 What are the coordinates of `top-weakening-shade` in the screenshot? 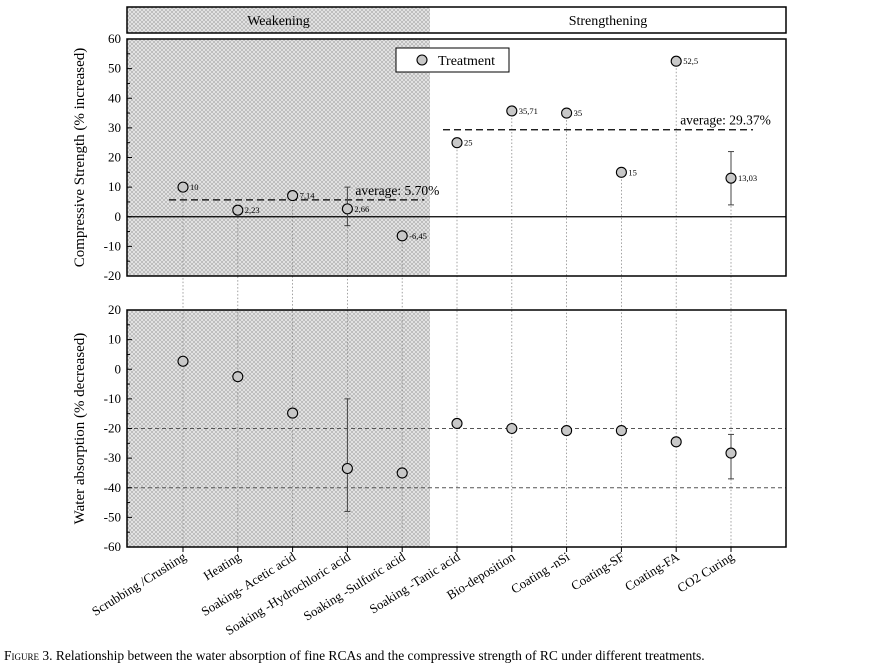 It's located at (278, 157).